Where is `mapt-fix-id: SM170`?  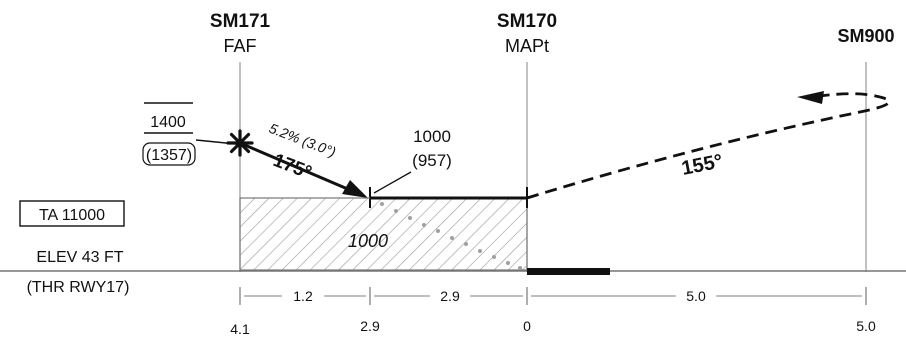
mapt-fix-id: SM170 is located at coordinates (527, 21).